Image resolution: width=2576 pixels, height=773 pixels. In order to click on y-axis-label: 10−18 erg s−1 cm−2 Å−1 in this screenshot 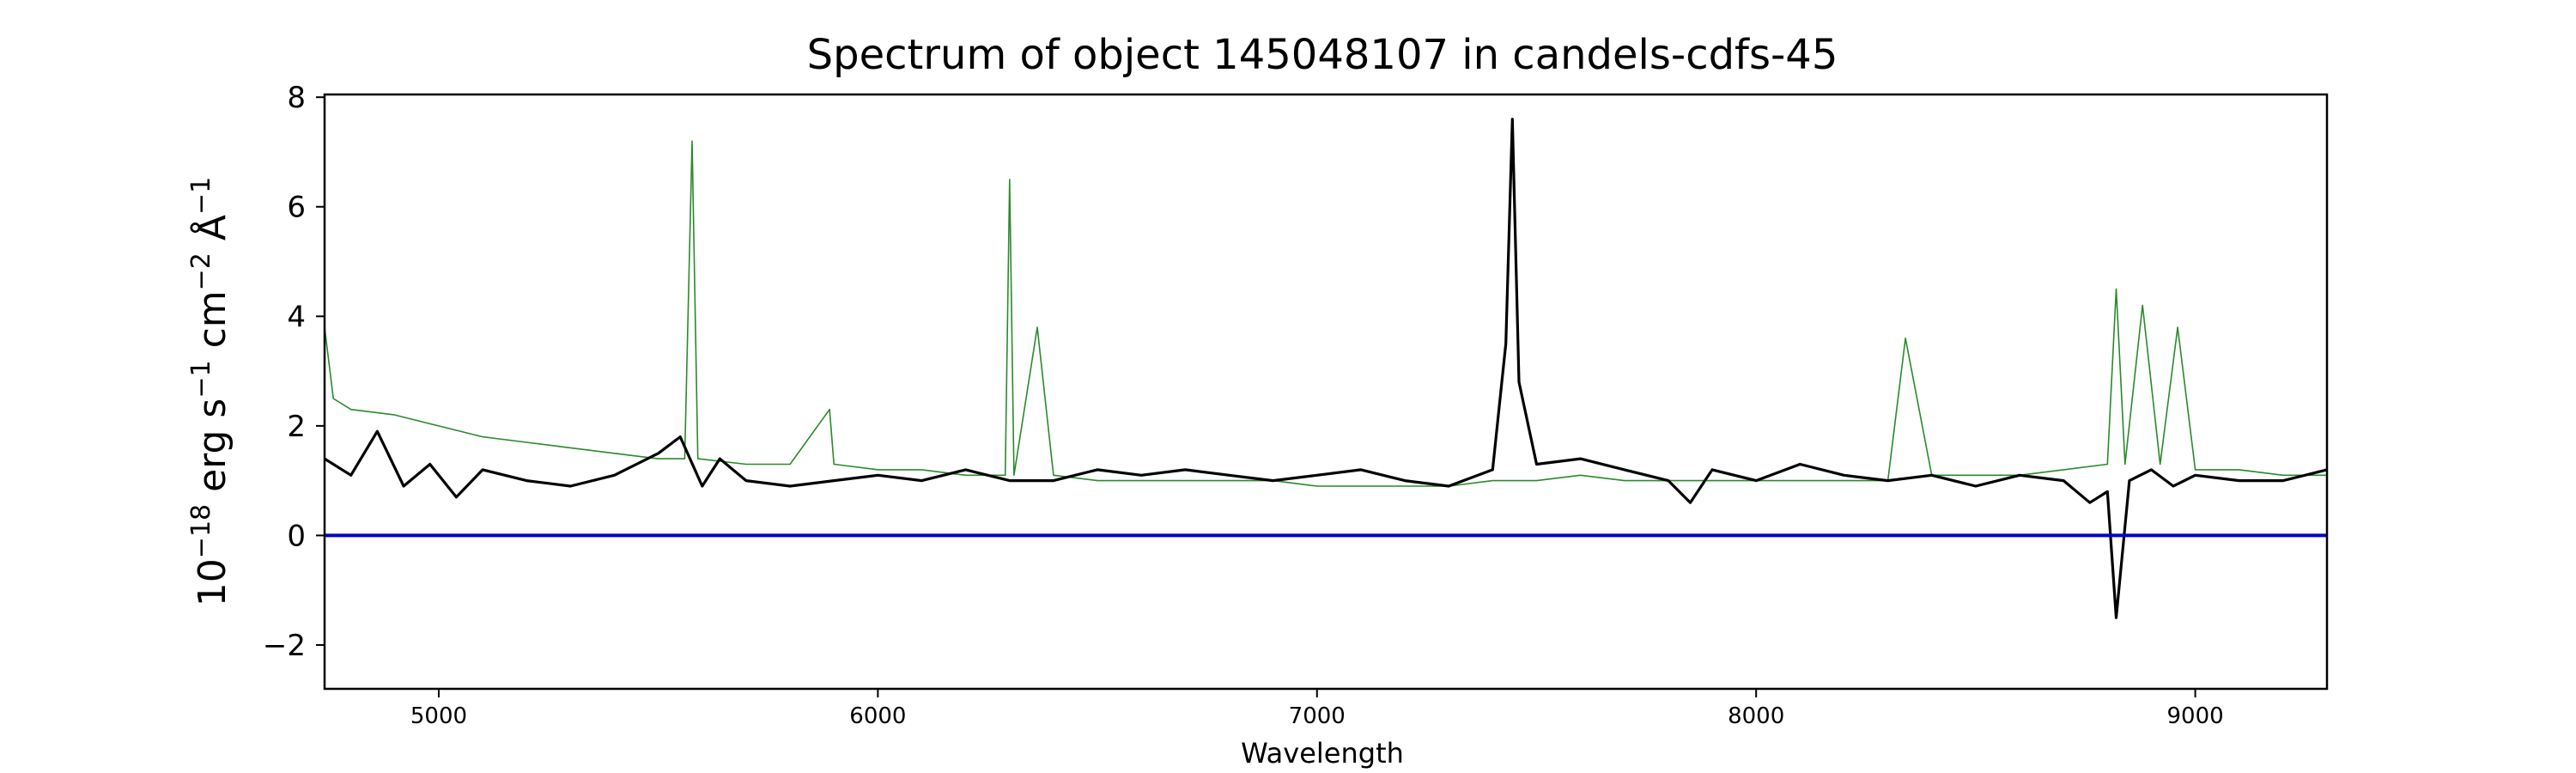, I will do `click(210, 391)`.